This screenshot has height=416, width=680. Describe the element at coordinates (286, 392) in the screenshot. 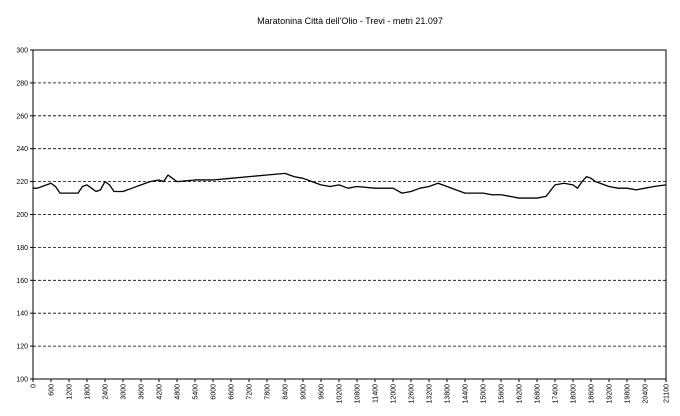

I see `x-tick-label: 8400` at that location.